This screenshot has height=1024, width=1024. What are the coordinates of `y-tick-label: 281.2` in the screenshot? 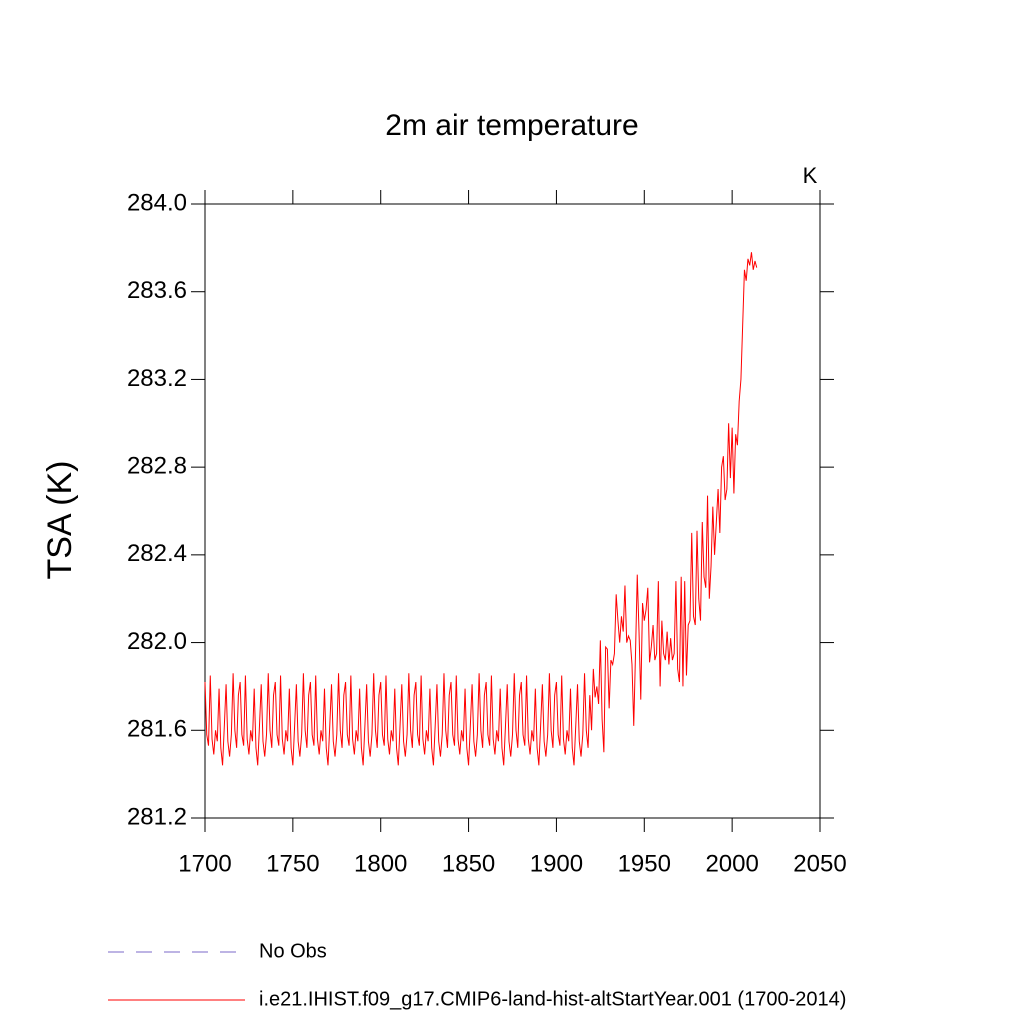 It's located at (157, 816).